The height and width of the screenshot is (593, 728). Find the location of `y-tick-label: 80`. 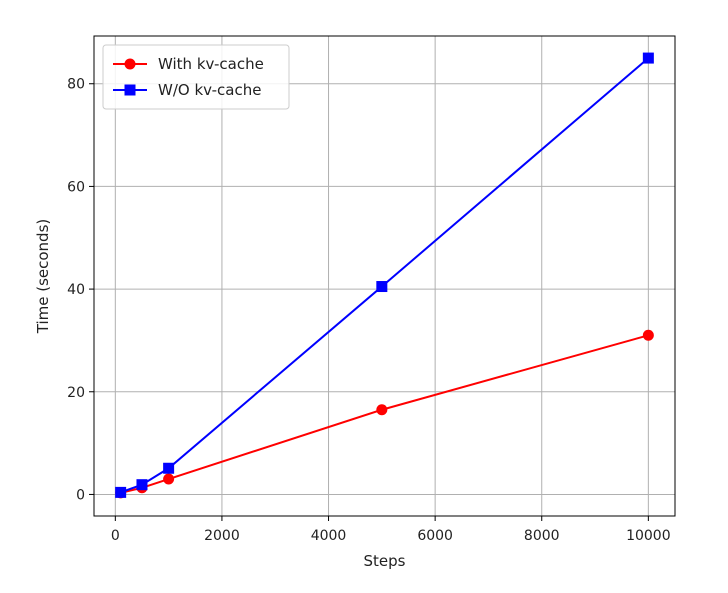

y-tick-label: 80 is located at coordinates (76, 85).